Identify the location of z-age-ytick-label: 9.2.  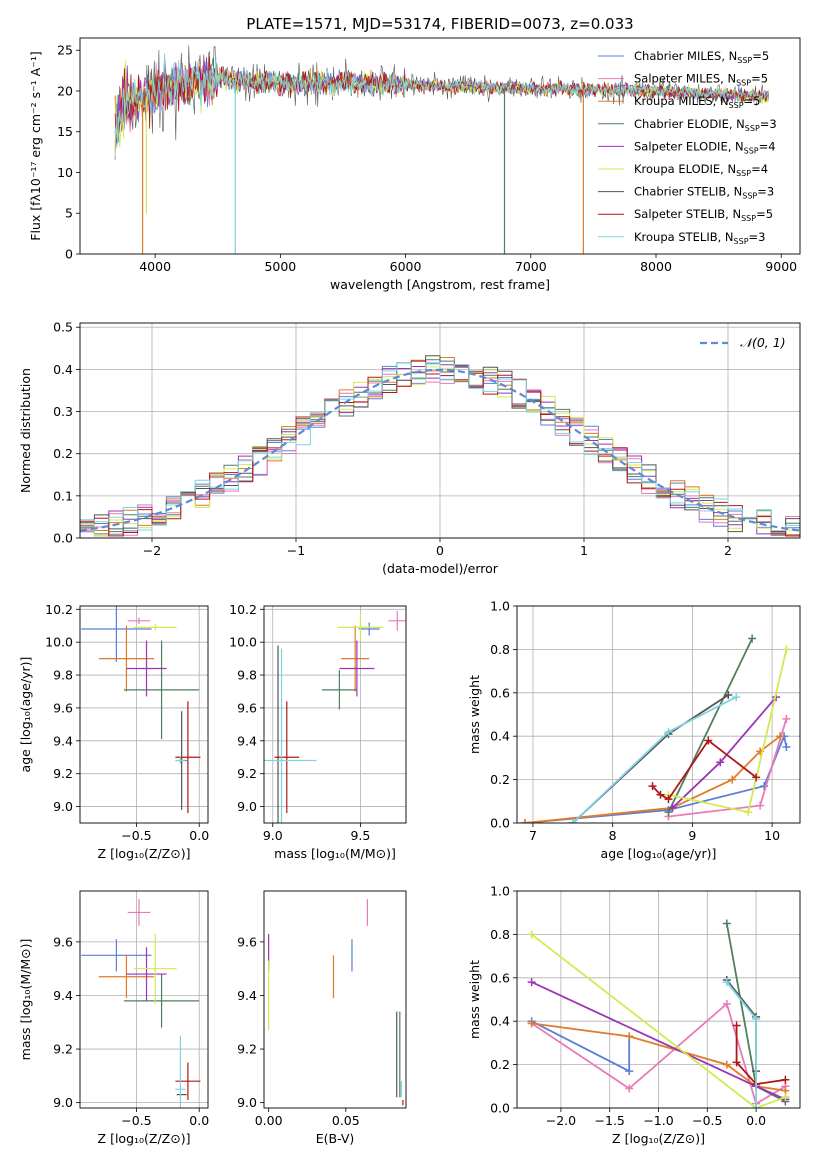
(63, 773).